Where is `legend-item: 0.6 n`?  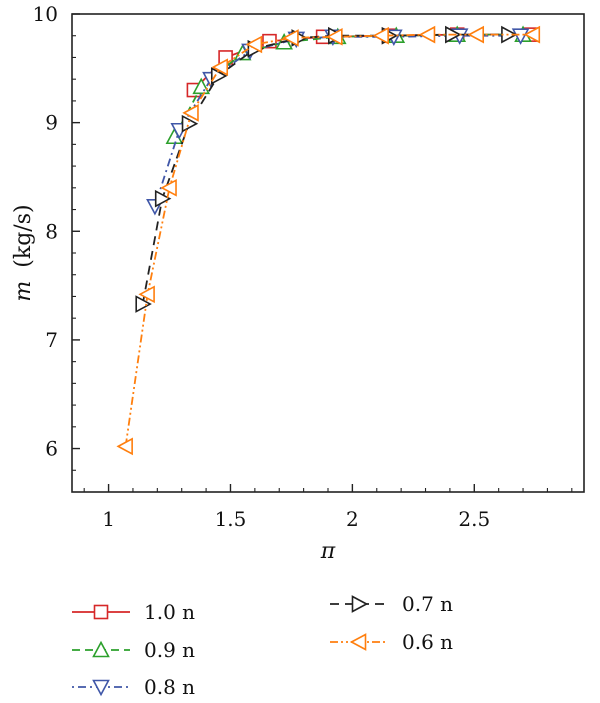 legend-item: 0.6 n is located at coordinates (391, 642).